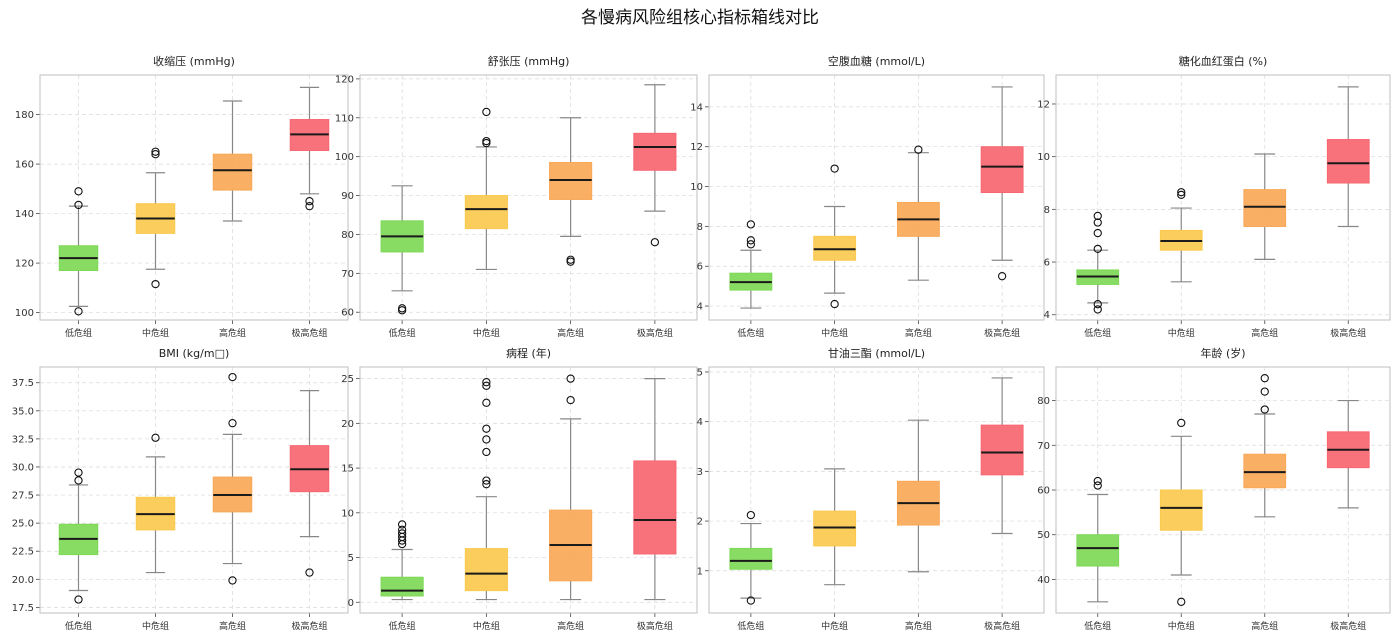 The width and height of the screenshot is (1400, 636). What do you see at coordinates (23, 496) in the screenshot?
I see `y-tick-label: 27.5` at bounding box center [23, 496].